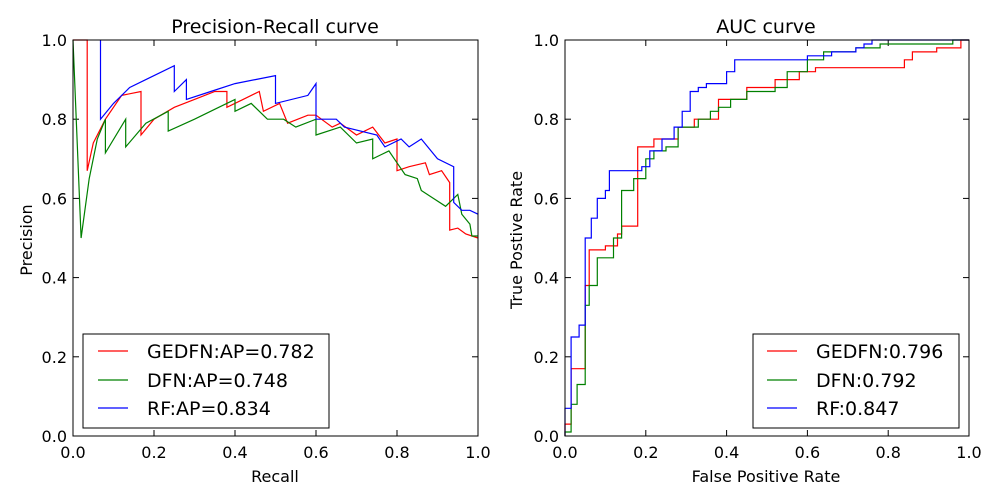  Describe the element at coordinates (54, 278) in the screenshot. I see `pr-y-tick-label: 0.4` at that location.